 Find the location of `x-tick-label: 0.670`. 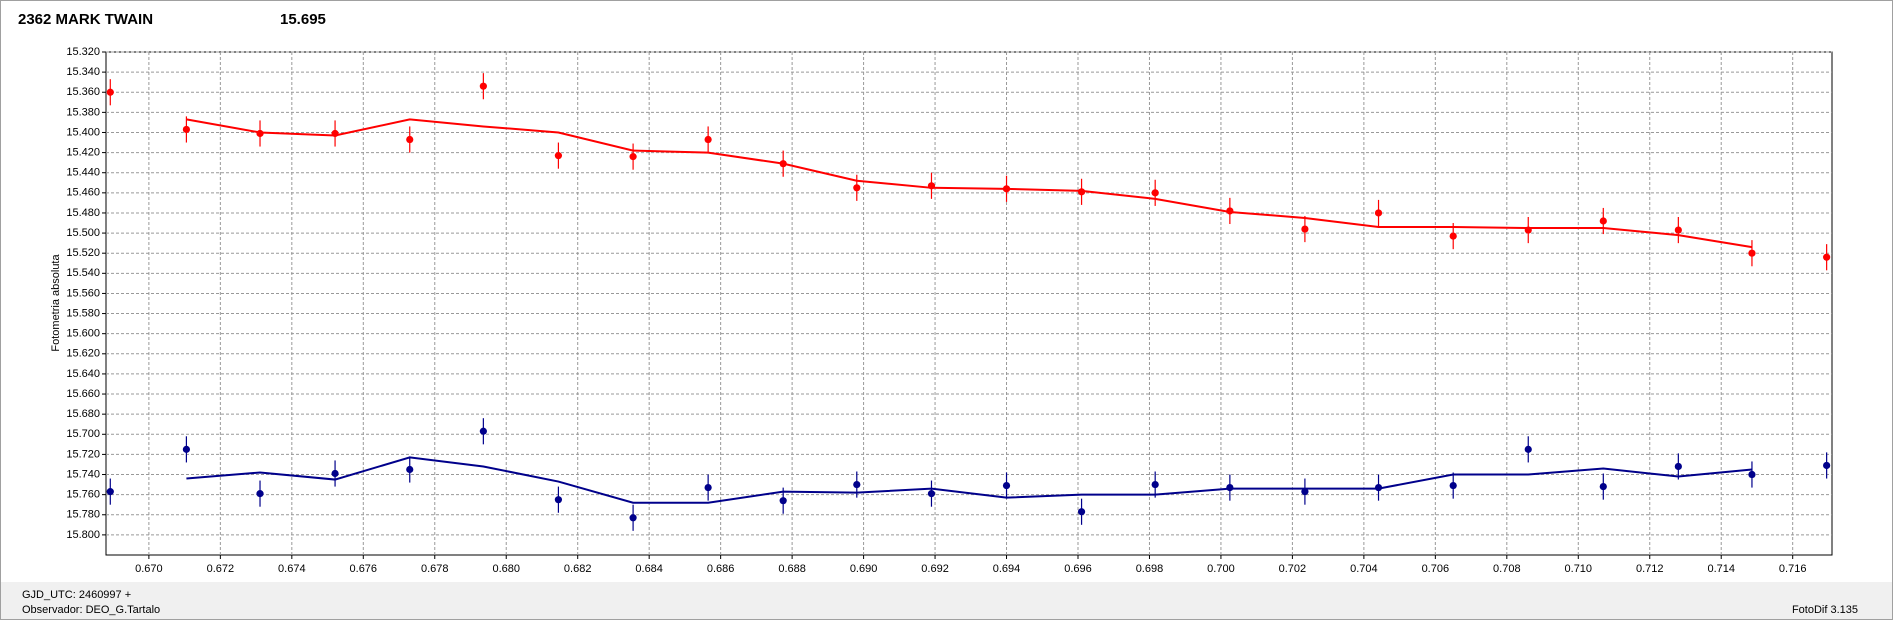

x-tick-label: 0.670 is located at coordinates (149, 569).